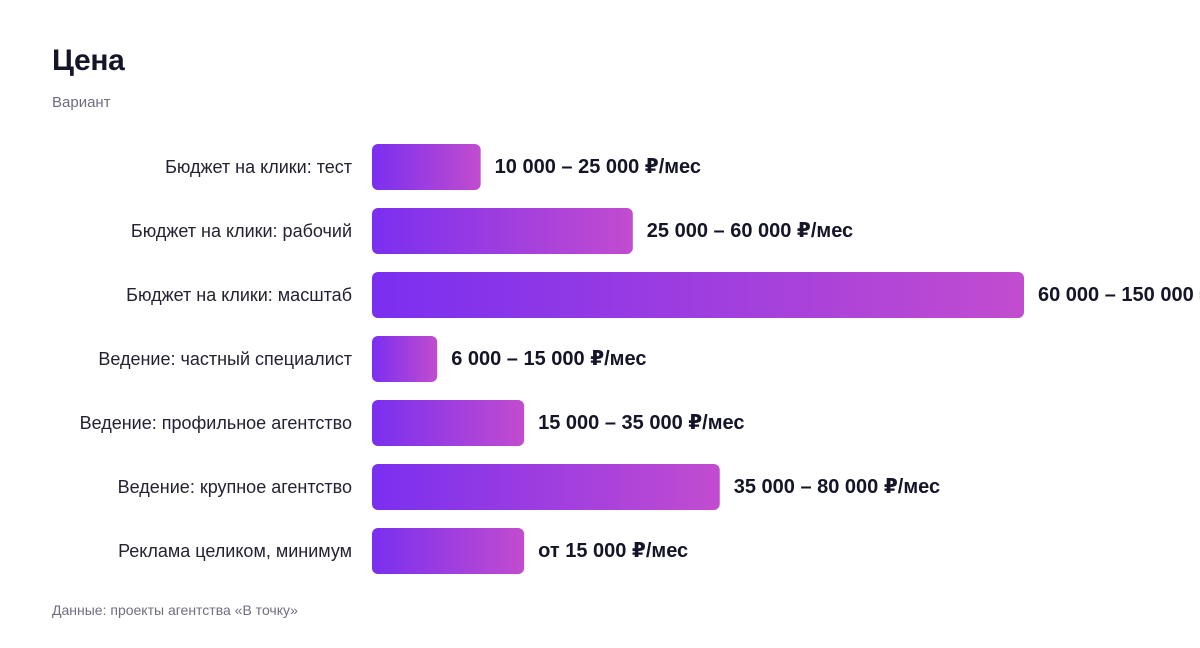 The width and height of the screenshot is (1200, 648). I want to click on category-label: Бюджет на клики: масштаб, so click(239, 295).